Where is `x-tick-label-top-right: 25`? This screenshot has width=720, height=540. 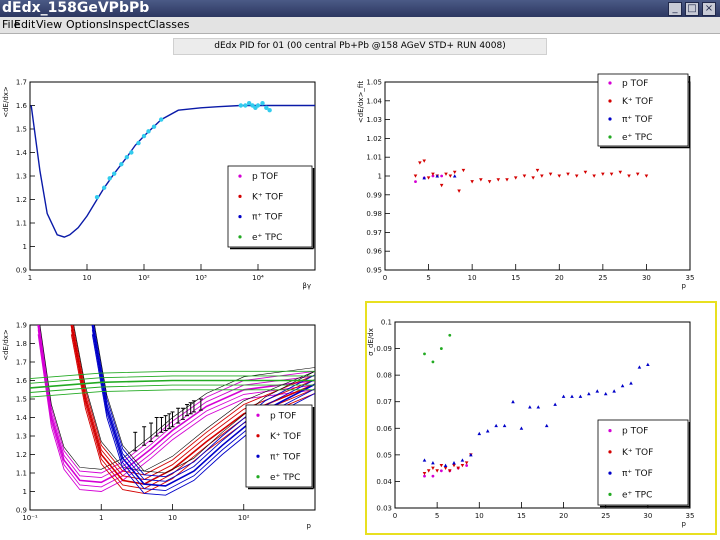
x-tick-label-top-right: 25 is located at coordinates (602, 278).